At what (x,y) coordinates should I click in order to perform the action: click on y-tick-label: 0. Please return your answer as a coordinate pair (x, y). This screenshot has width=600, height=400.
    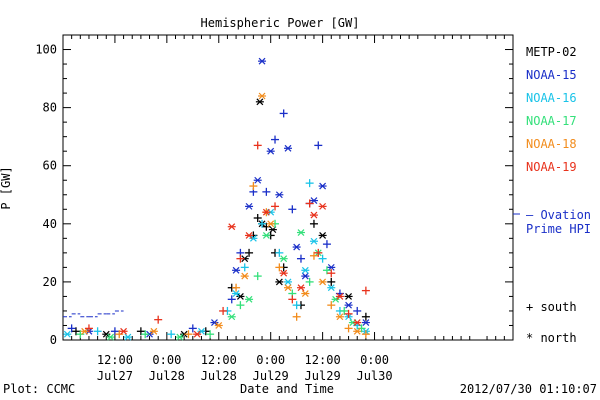
    Looking at the image, I should click on (53, 340).